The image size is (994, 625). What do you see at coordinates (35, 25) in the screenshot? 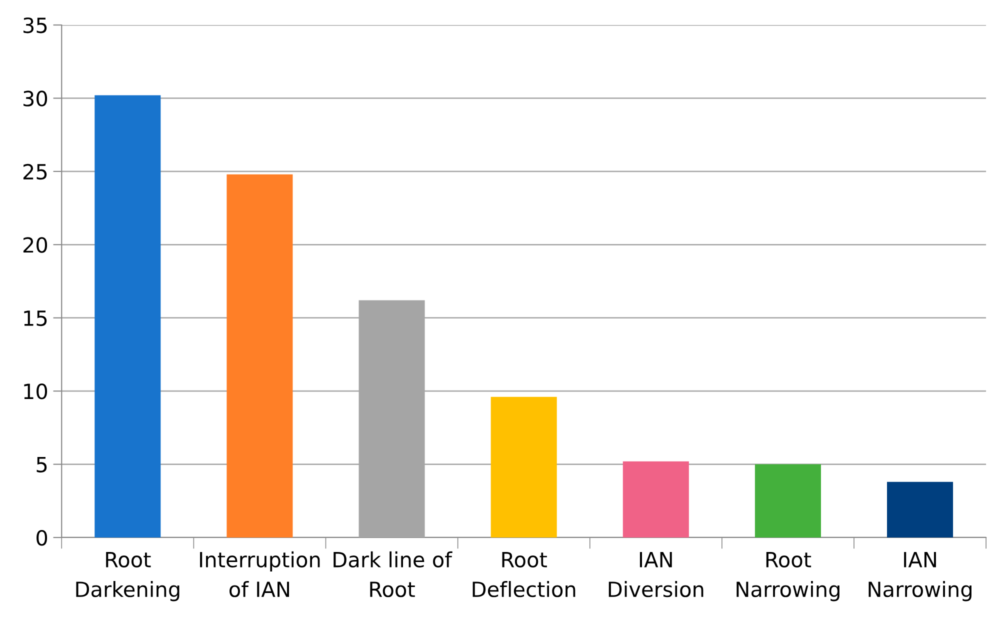
I see `y-tick-label: 35` at bounding box center [35, 25].